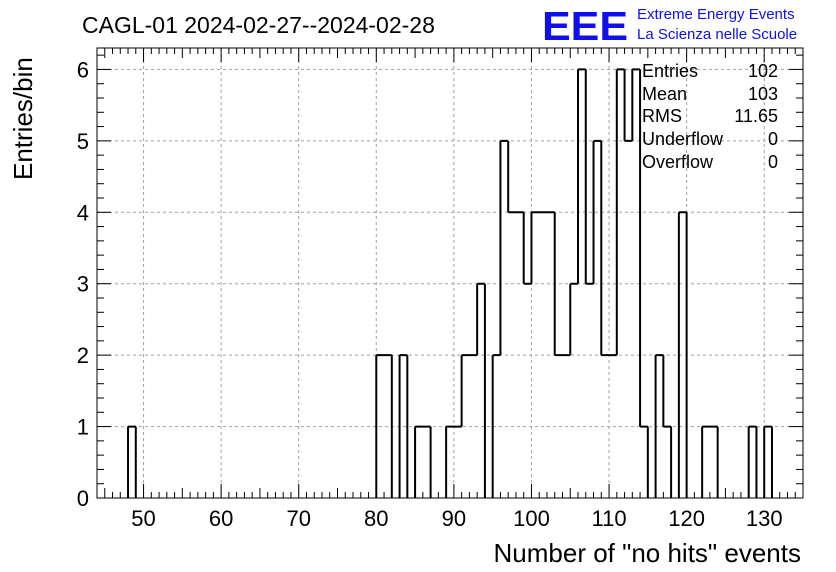  I want to click on y-tick-label: 0, so click(83, 498).